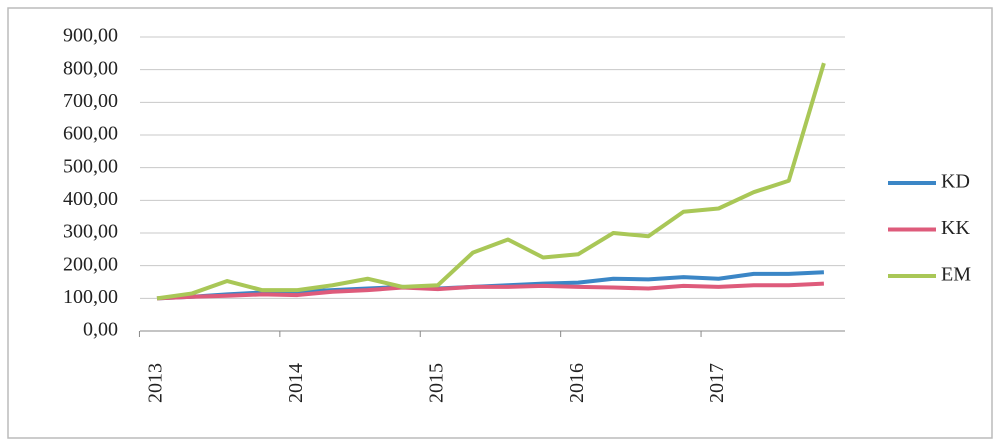 This screenshot has height=442, width=1002. What do you see at coordinates (956, 275) in the screenshot?
I see `legend-label: EM` at bounding box center [956, 275].